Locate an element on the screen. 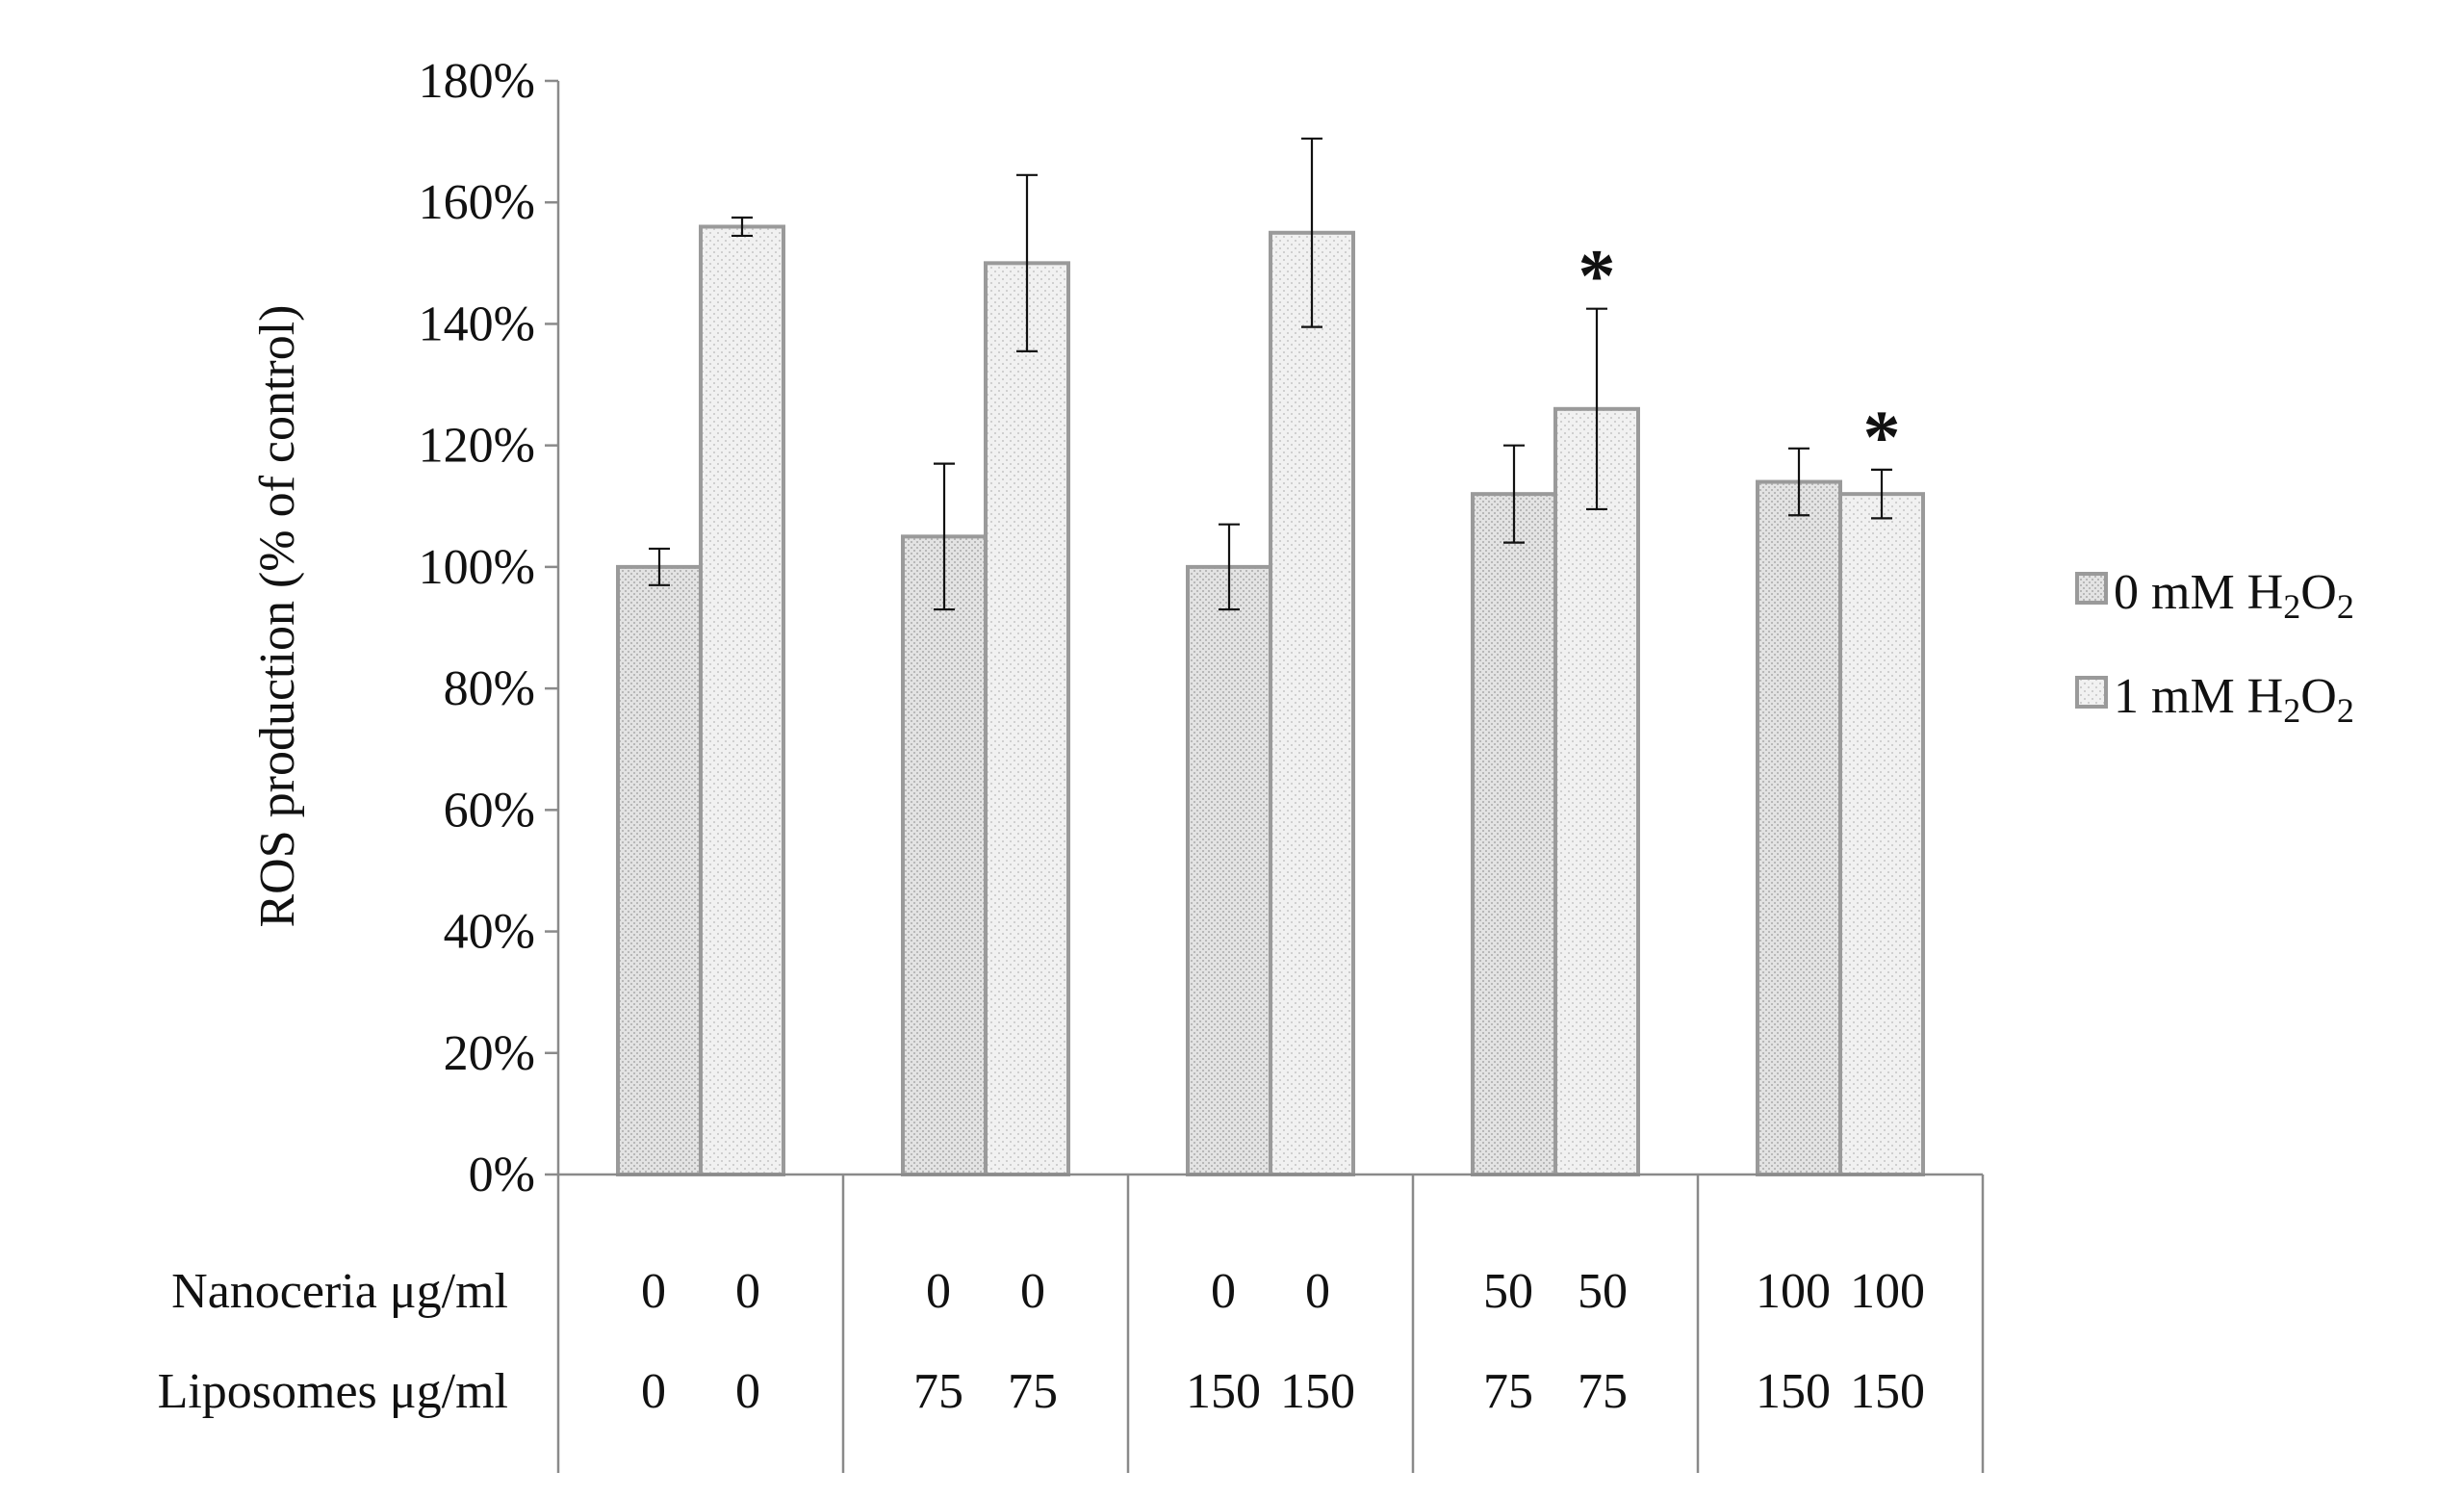 This screenshot has height=1497, width=2464. legend-label: 0 mM H2O2 is located at coordinates (2234, 595).